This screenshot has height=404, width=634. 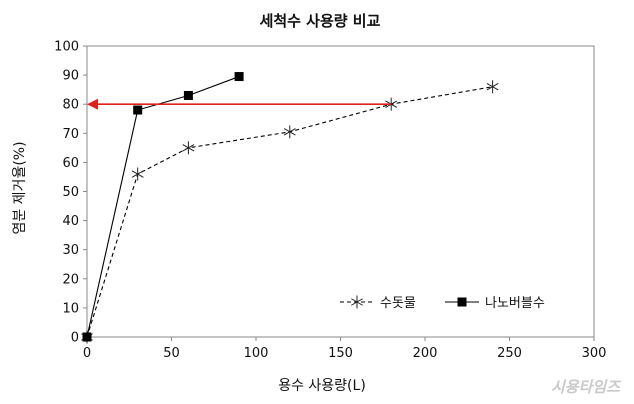 I want to click on x-tick-label: 100, so click(x=256, y=353).